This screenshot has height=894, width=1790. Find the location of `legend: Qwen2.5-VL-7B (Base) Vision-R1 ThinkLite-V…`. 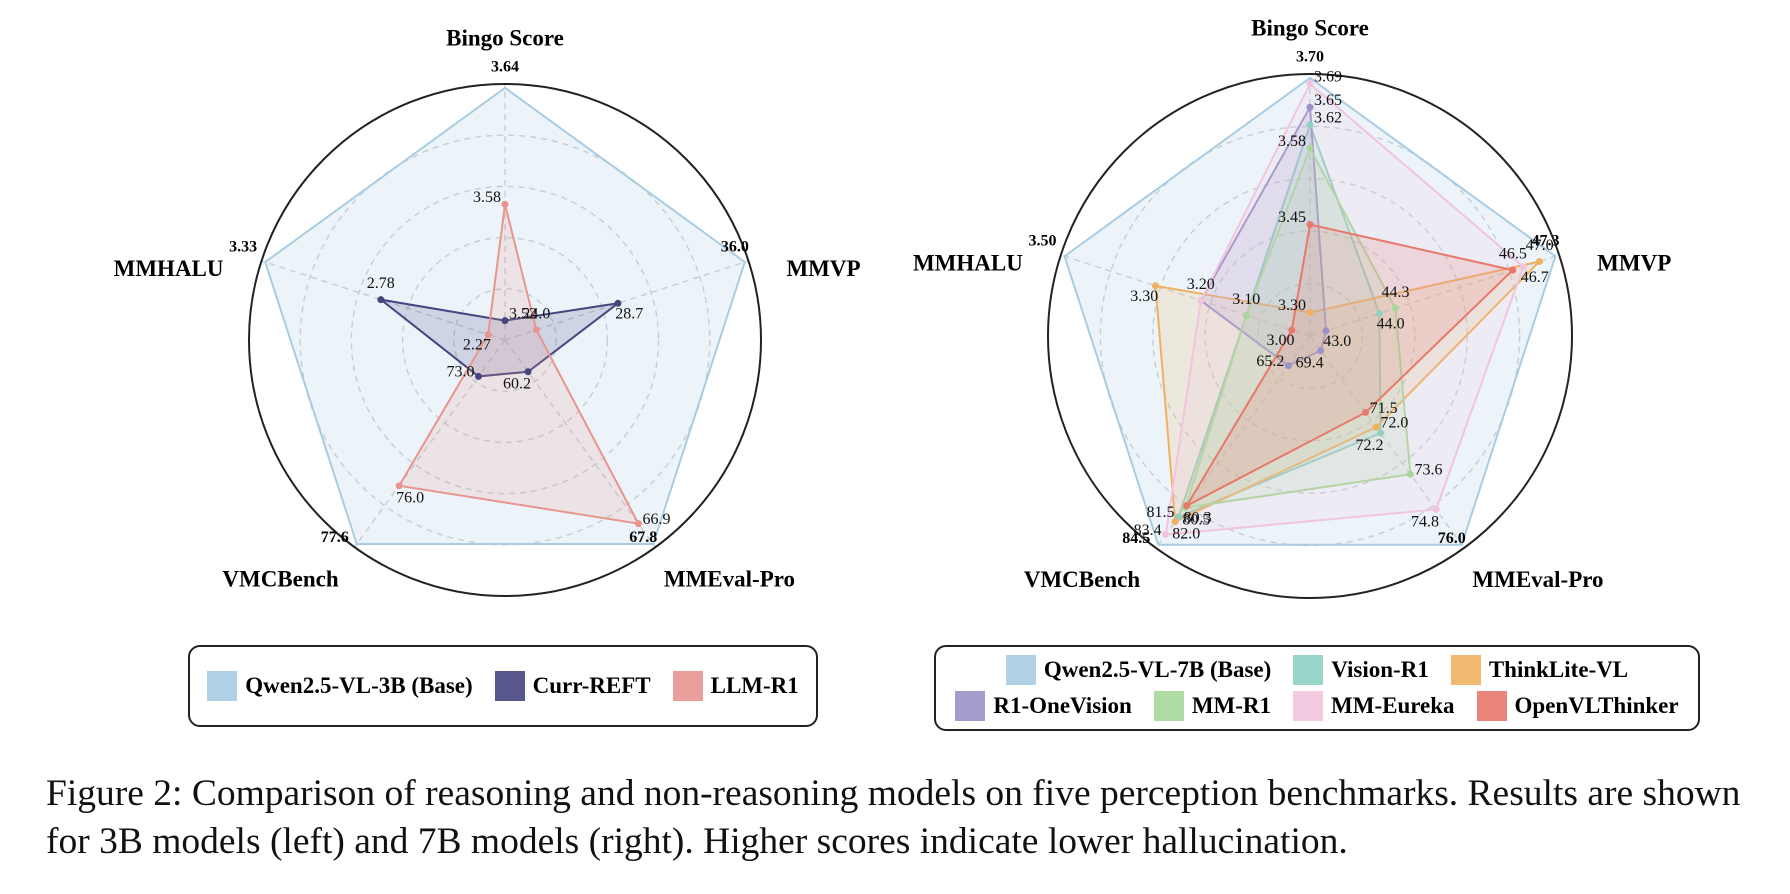

legend: Qwen2.5-VL-7B (Base) Vision-R1 ThinkLite-V… is located at coordinates (1317, 688).